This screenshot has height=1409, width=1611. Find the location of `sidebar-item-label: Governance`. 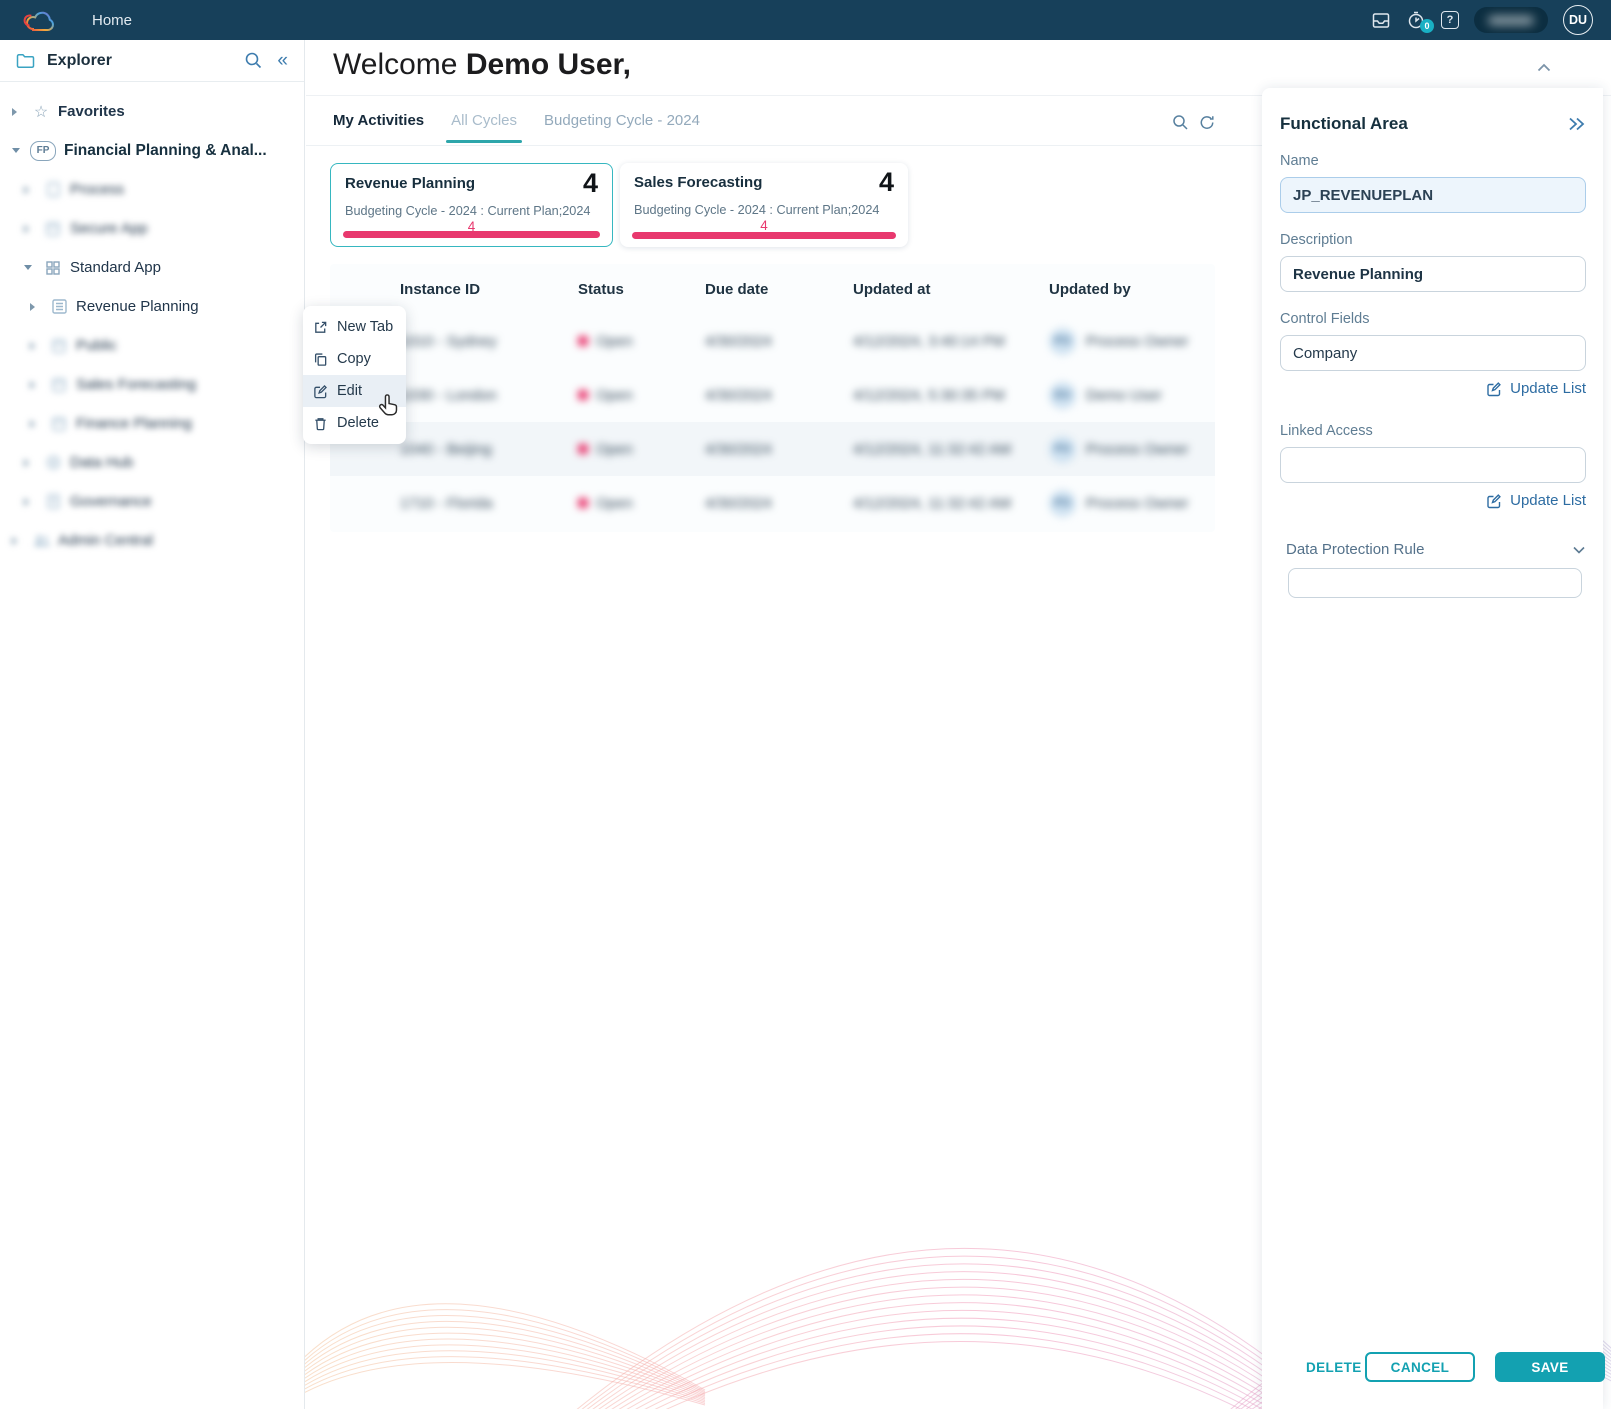

sidebar-item-label: Governance is located at coordinates (111, 501).